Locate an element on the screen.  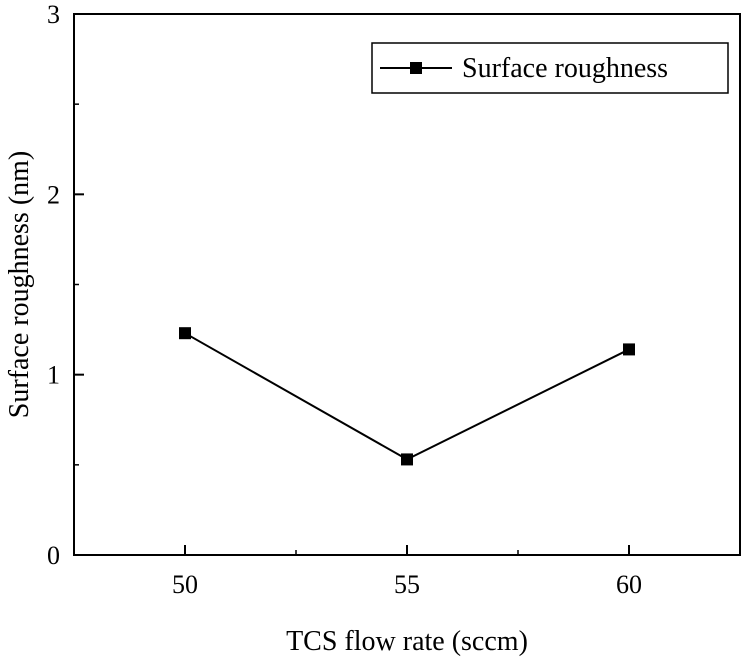
series-line is located at coordinates (407, 396).